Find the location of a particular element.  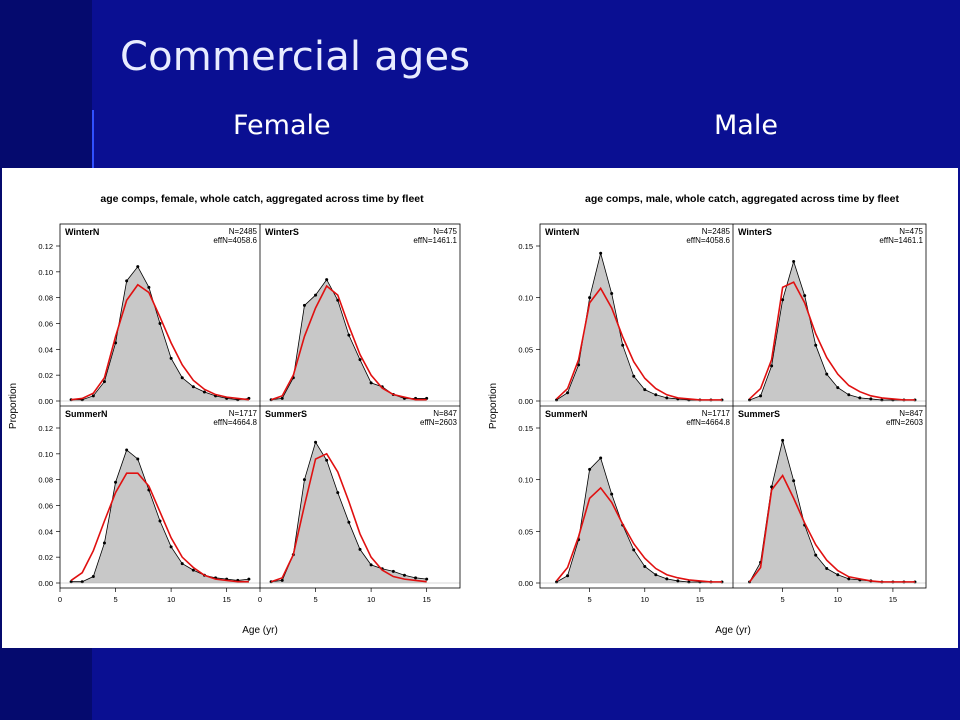

x-axis-label: Age (yr) is located at coordinates (260, 630).